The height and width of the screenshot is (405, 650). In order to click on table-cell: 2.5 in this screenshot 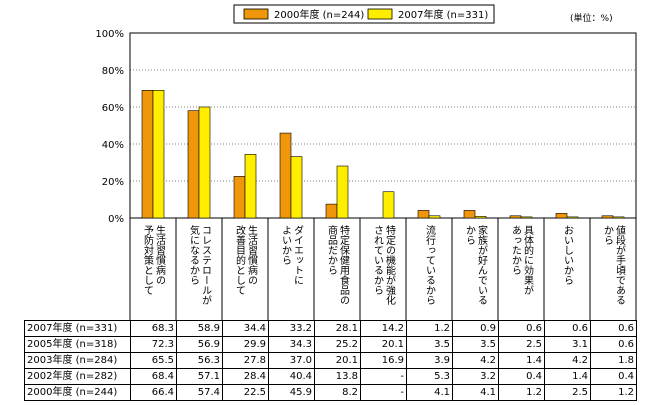, I will do `click(521, 344)`.